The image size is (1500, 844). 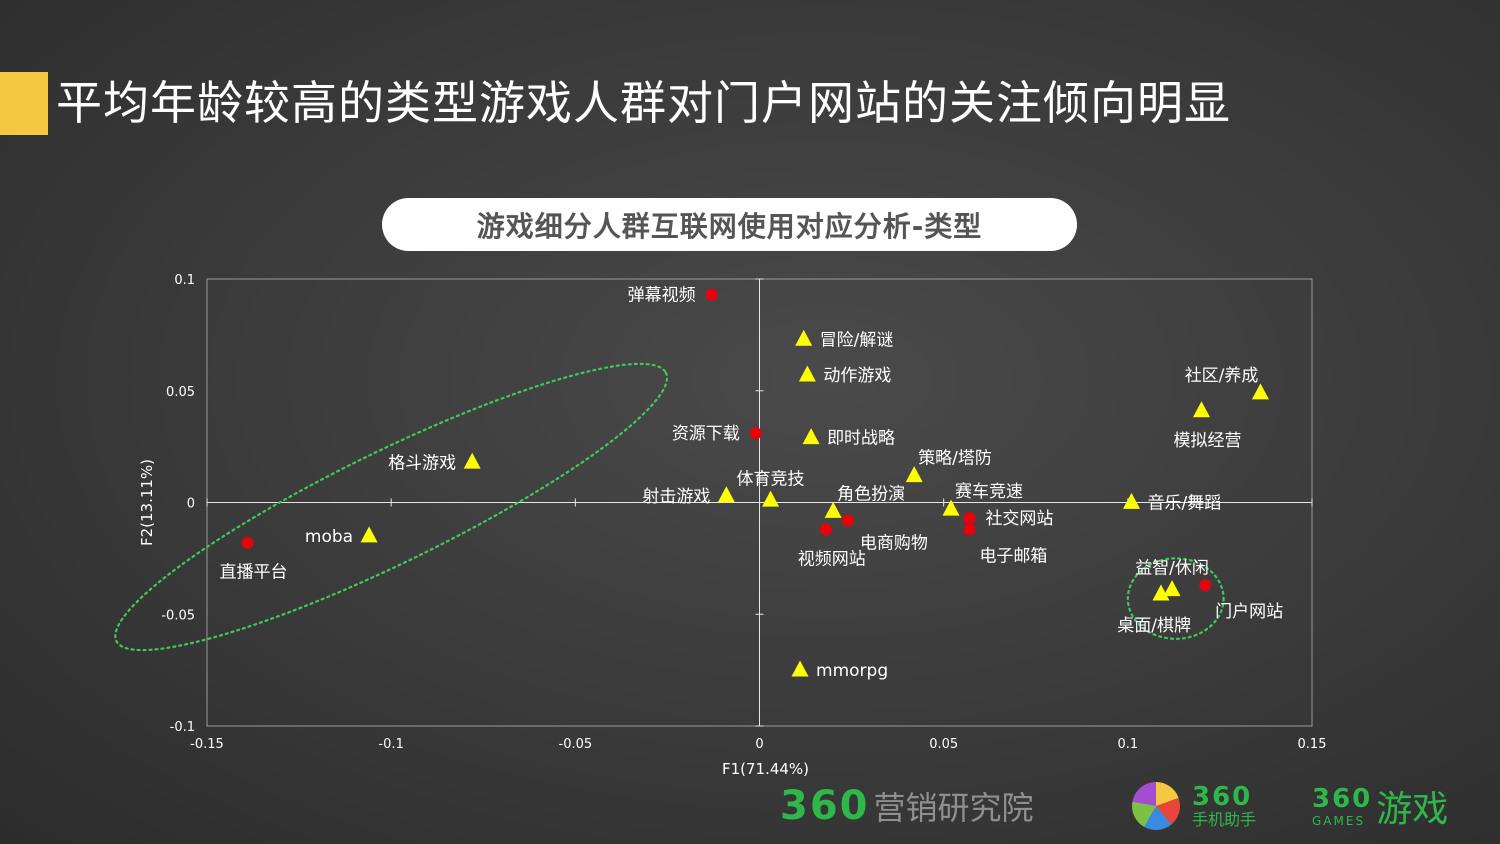 I want to click on data-point-label: 体育竞技, so click(x=771, y=479).